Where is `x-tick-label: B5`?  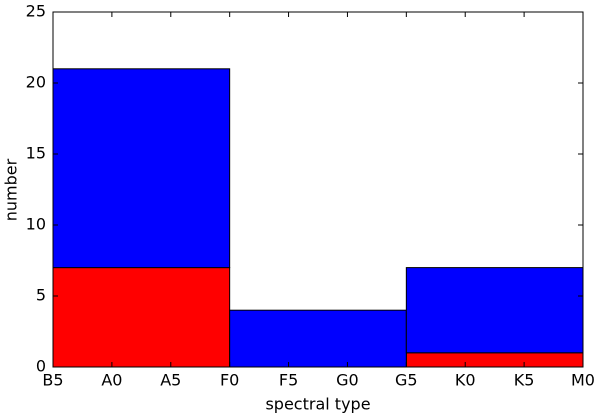
x-tick-label: B5 is located at coordinates (52, 380).